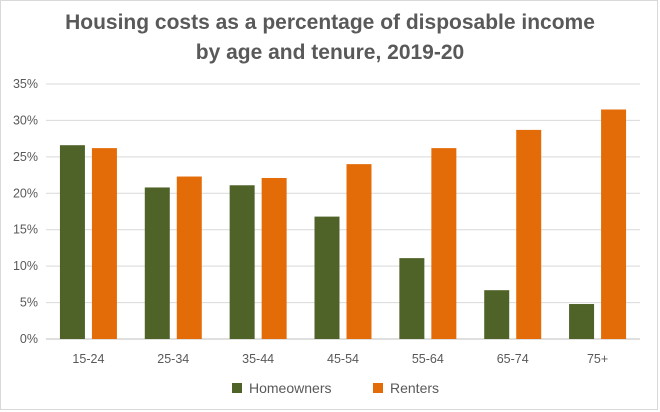 The width and height of the screenshot is (660, 412). Describe the element at coordinates (258, 359) in the screenshot. I see `x-tick-label: 35-44` at that location.